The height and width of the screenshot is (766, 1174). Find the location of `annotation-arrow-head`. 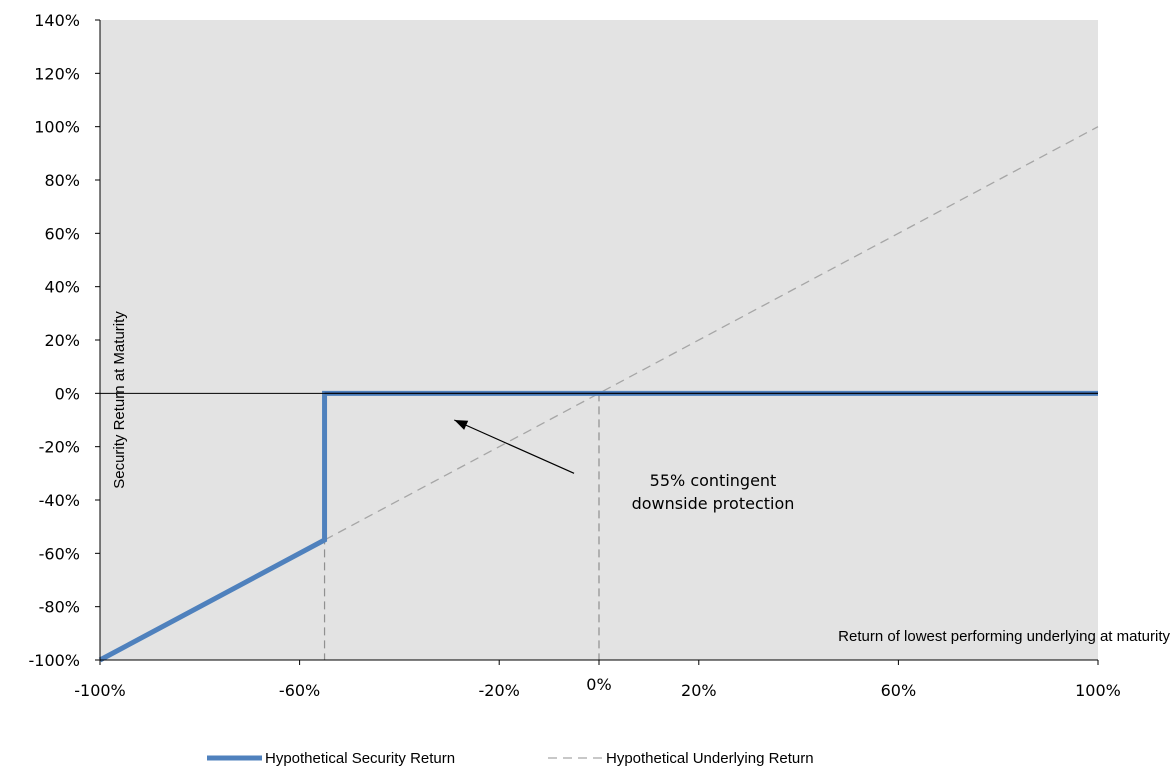

annotation-arrow-head is located at coordinates (461, 425).